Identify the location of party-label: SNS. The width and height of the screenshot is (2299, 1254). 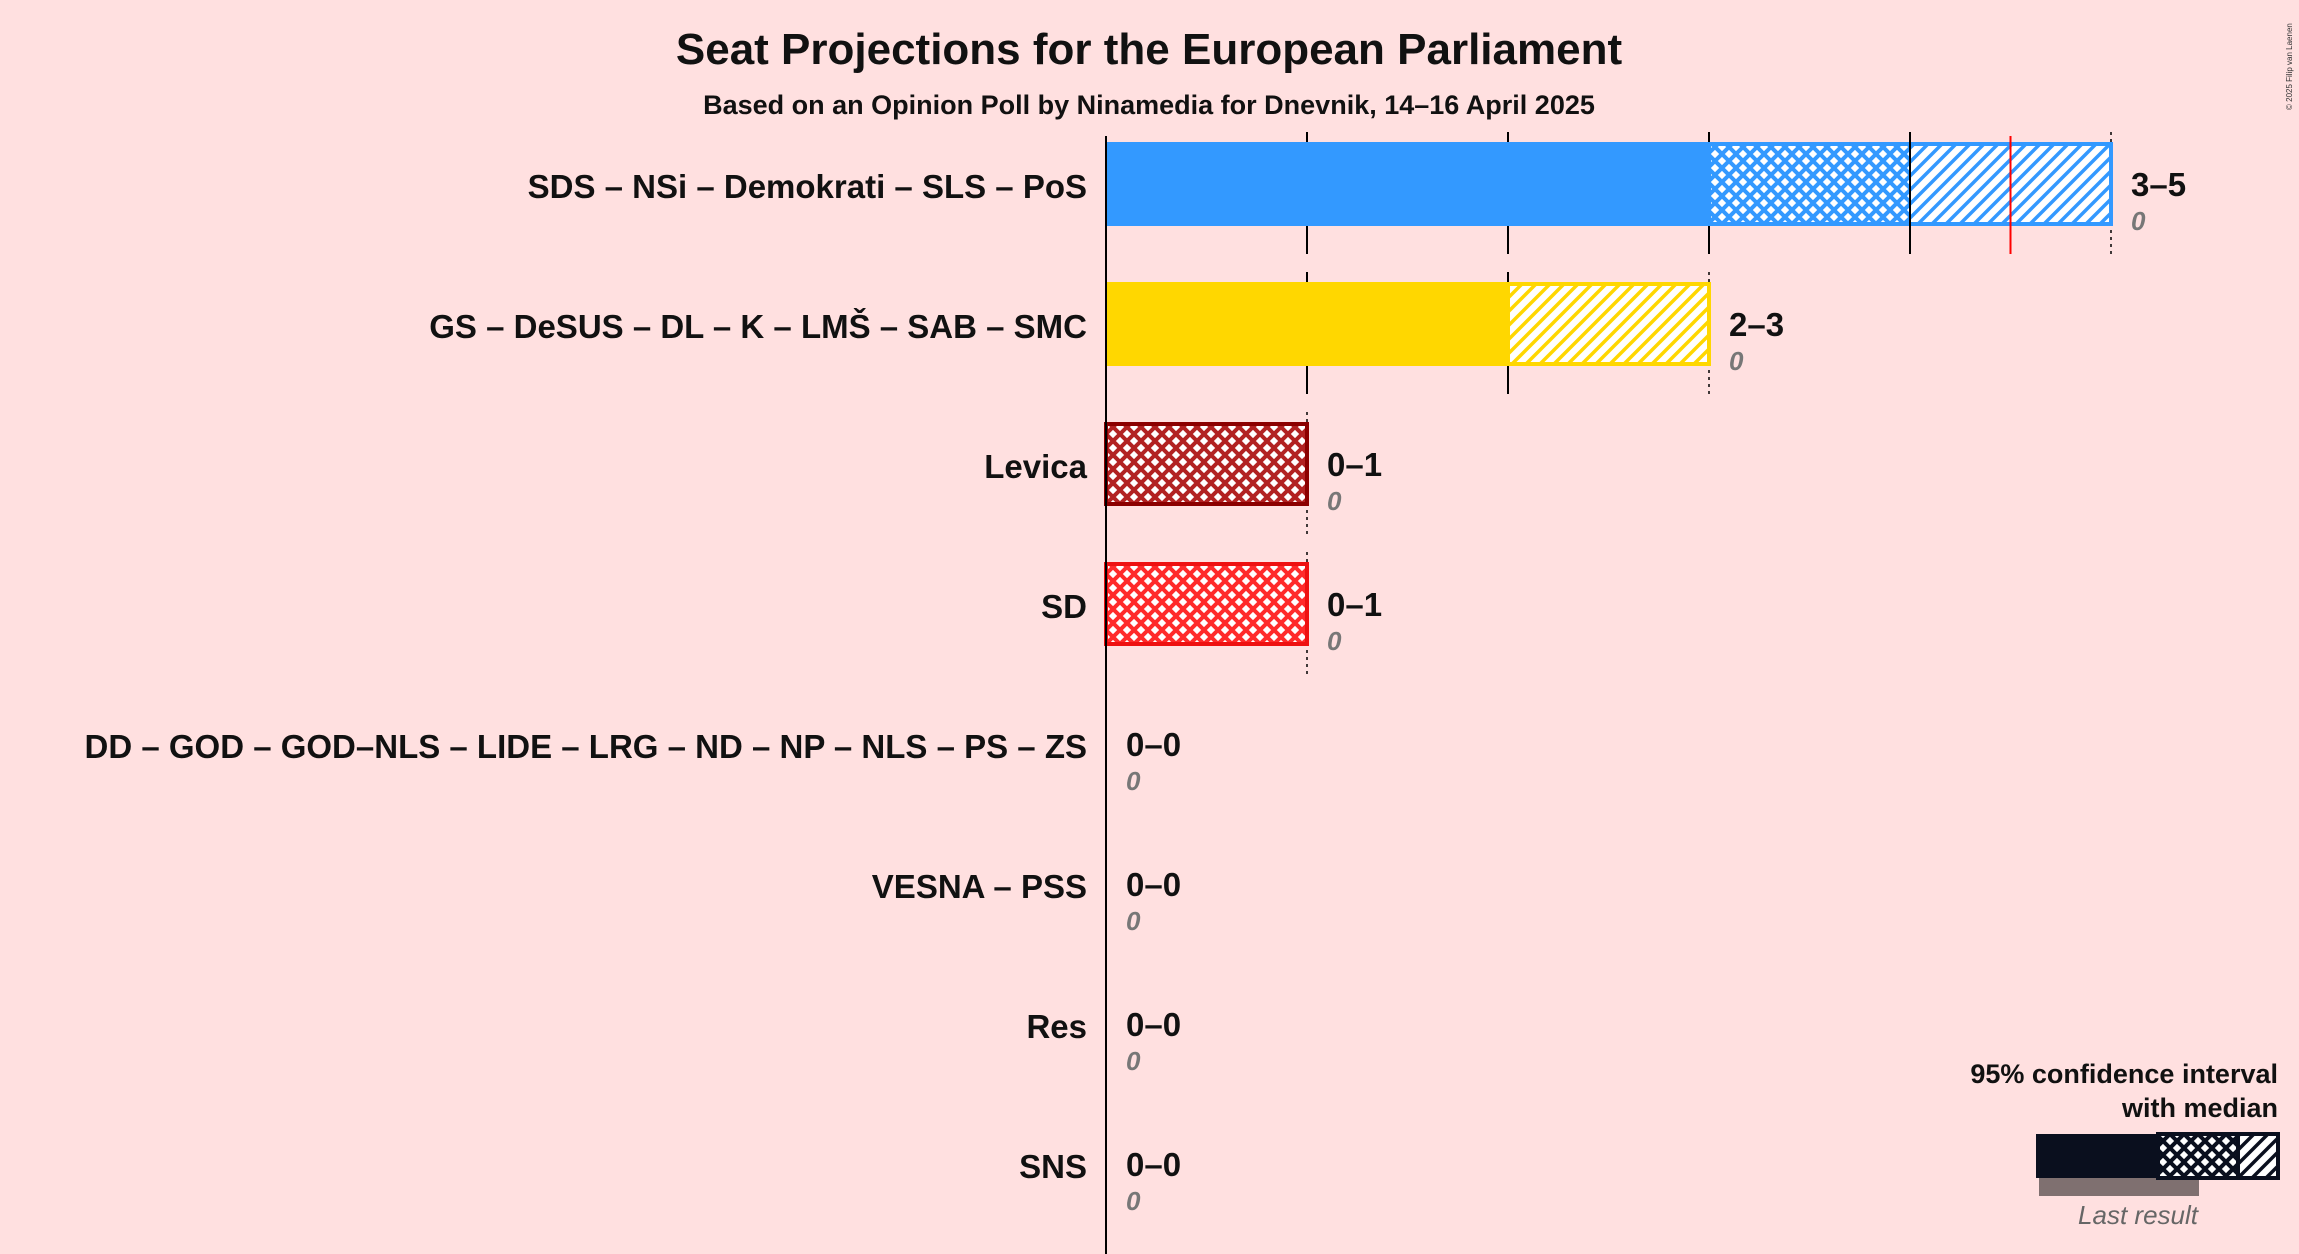
(1053, 1166).